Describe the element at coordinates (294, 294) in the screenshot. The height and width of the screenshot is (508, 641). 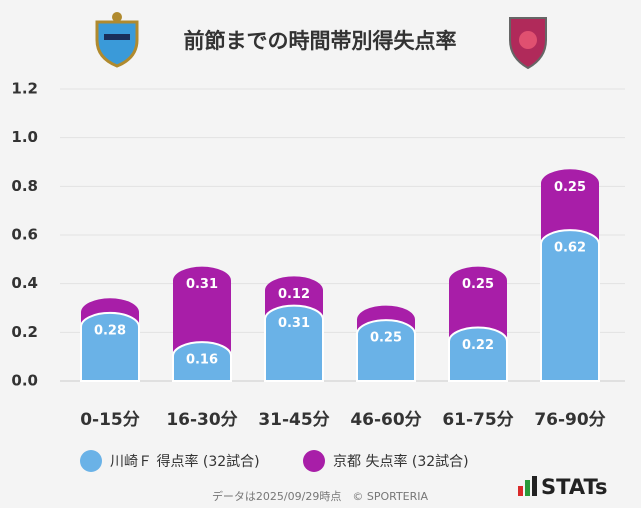
I see `value-label: 0.12` at that location.